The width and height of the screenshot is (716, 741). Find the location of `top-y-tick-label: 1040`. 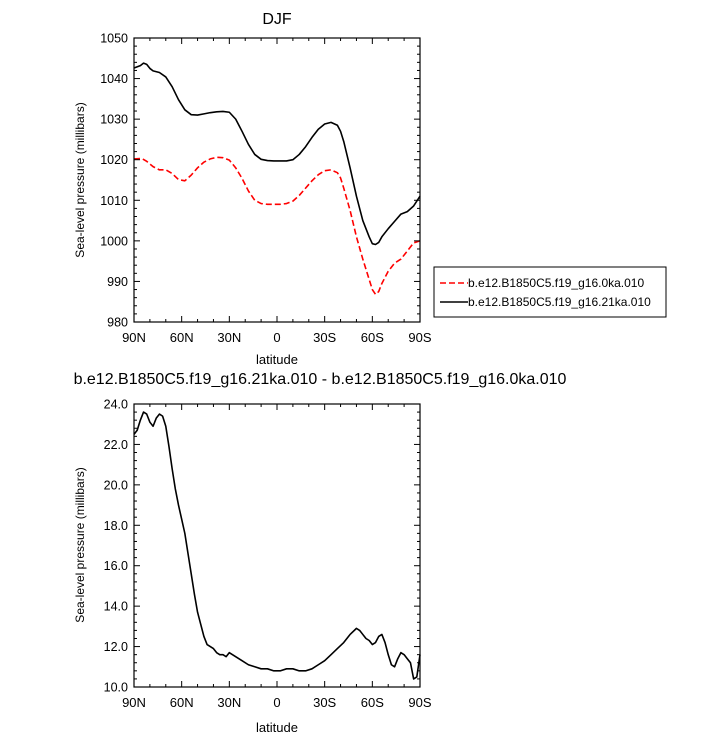

top-y-tick-label: 1040 is located at coordinates (114, 79).